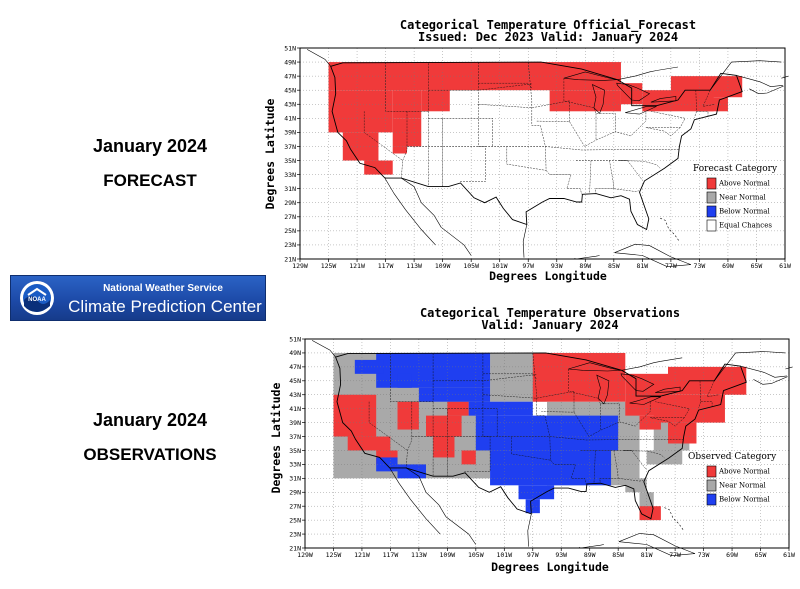 The height and width of the screenshot is (589, 800). What do you see at coordinates (590, 555) in the screenshot?
I see `observations-x-tick-label: 89W` at bounding box center [590, 555].